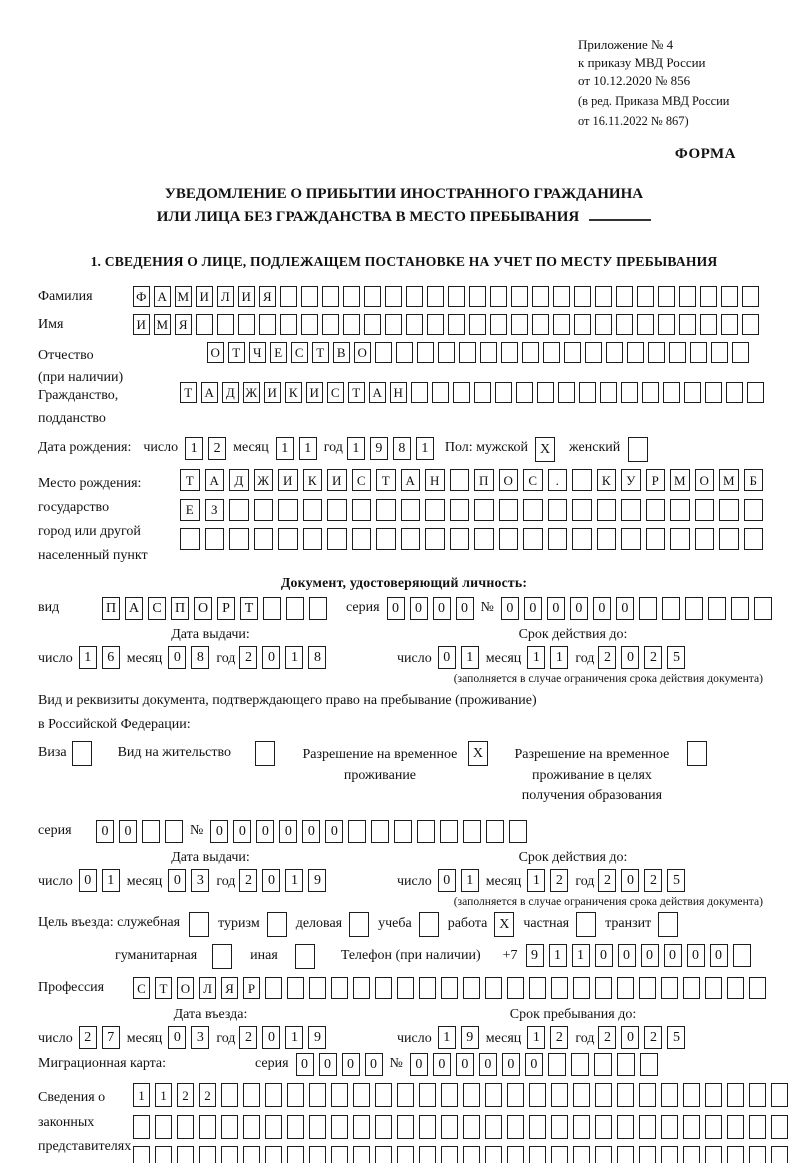  What do you see at coordinates (631, 480) in the screenshot?
I see `char-box: У` at bounding box center [631, 480].